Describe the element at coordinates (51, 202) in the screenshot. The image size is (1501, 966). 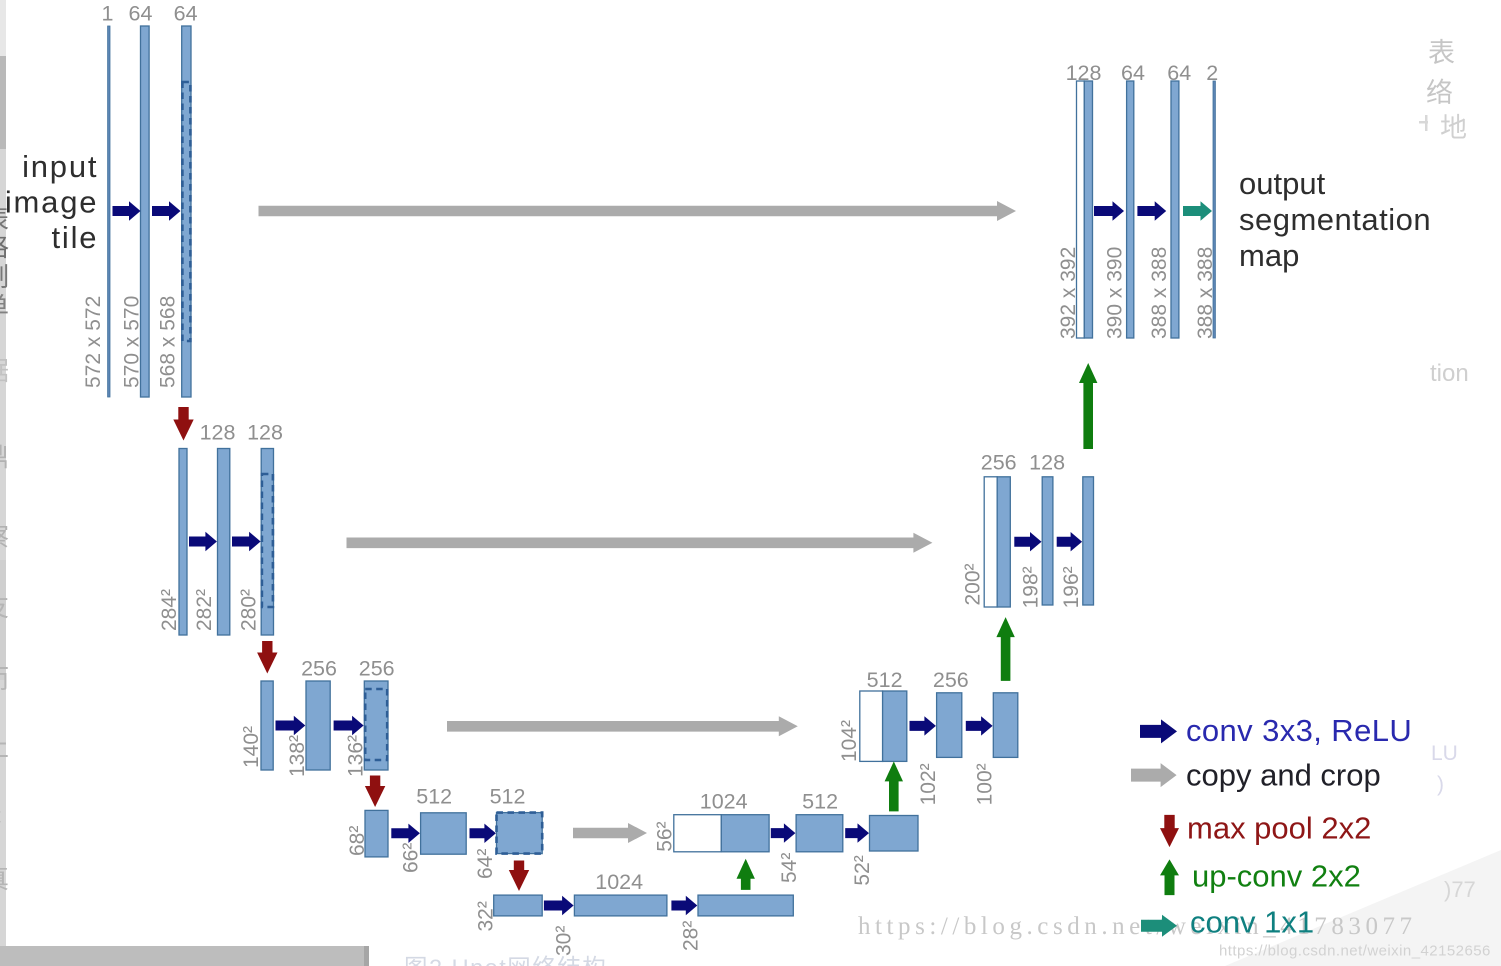
I see `svg-text: image` at that location.